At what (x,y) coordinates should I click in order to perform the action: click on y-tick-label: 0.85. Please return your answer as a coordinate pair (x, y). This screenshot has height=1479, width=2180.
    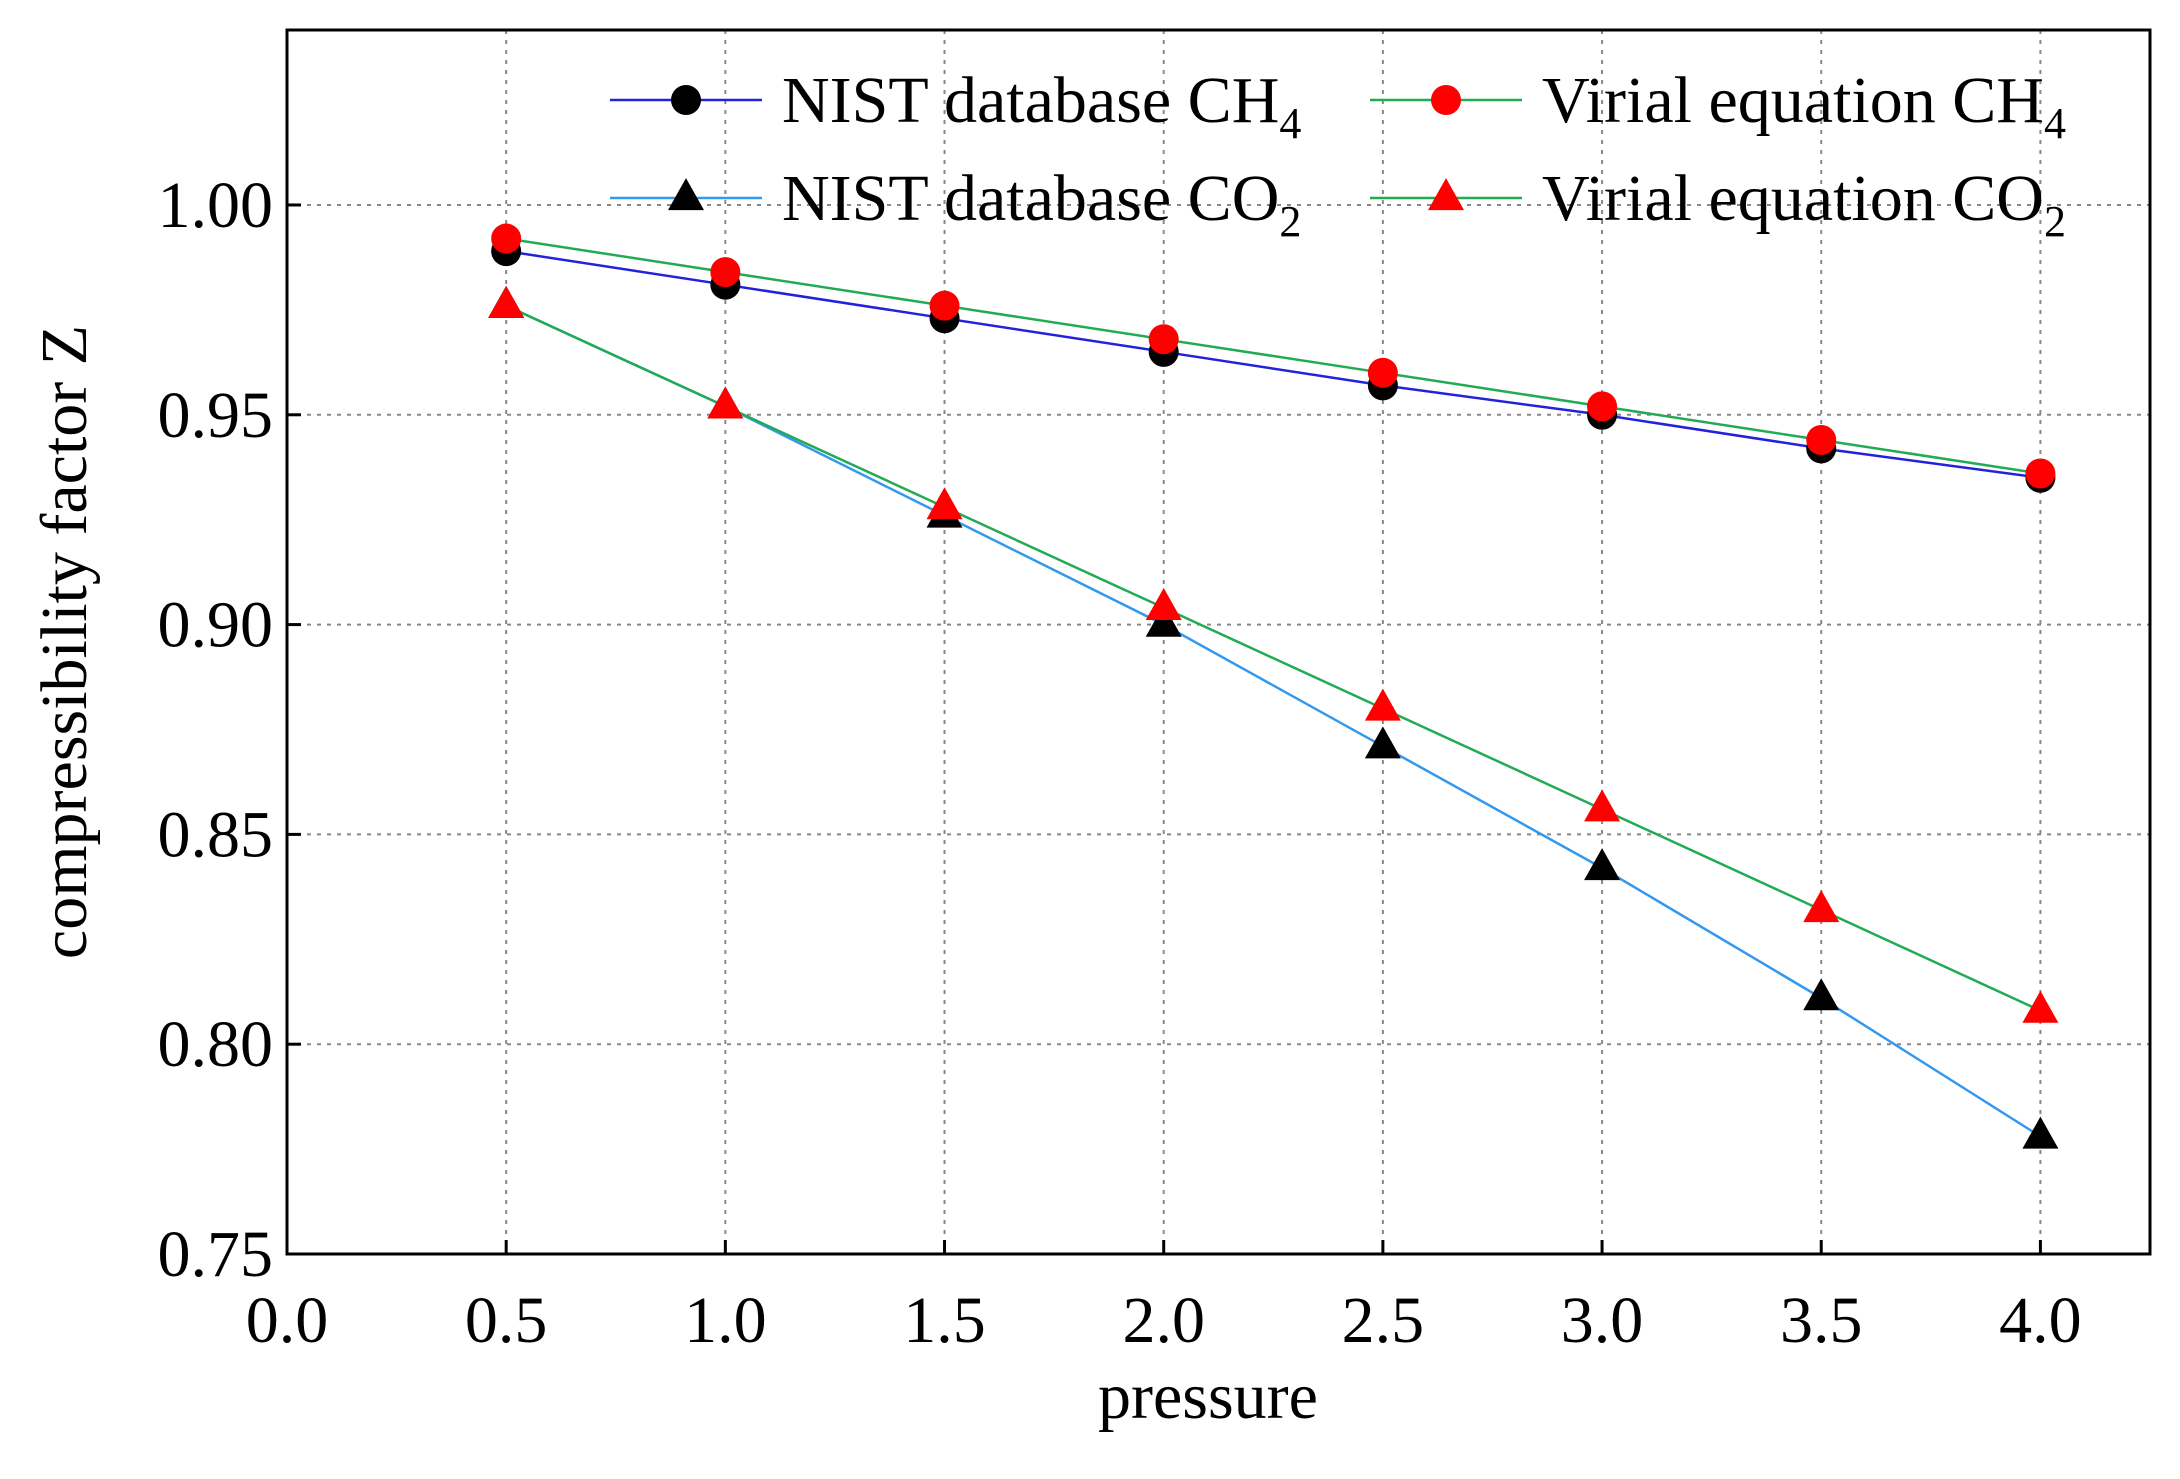
    Looking at the image, I should click on (216, 834).